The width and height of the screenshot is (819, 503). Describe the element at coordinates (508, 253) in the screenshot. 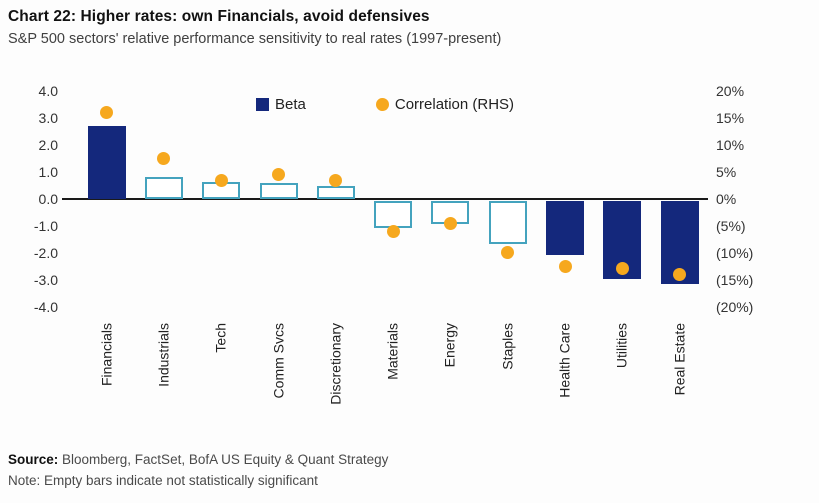

I see `correlation-dot-staples` at that location.